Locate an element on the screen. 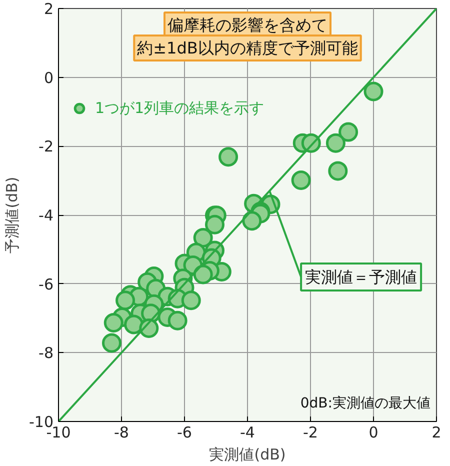  x-axis-title: 実測値(dB) is located at coordinates (247, 455).